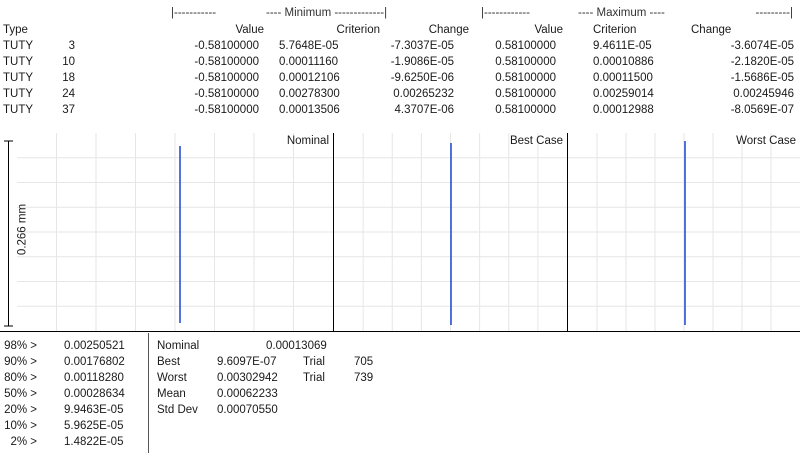  Describe the element at coordinates (762, 78) in the screenshot. I see `cell-max-change: -1.5686E-05` at that location.